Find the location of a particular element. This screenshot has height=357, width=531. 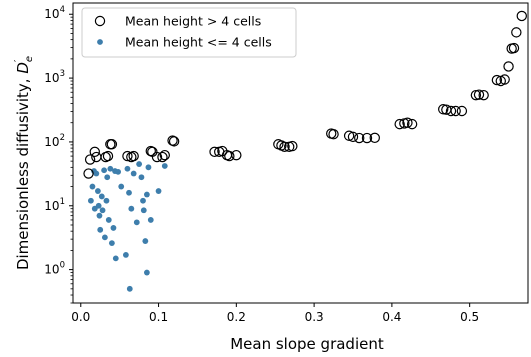

legend-marker-filled-circle is located at coordinates (100, 42).